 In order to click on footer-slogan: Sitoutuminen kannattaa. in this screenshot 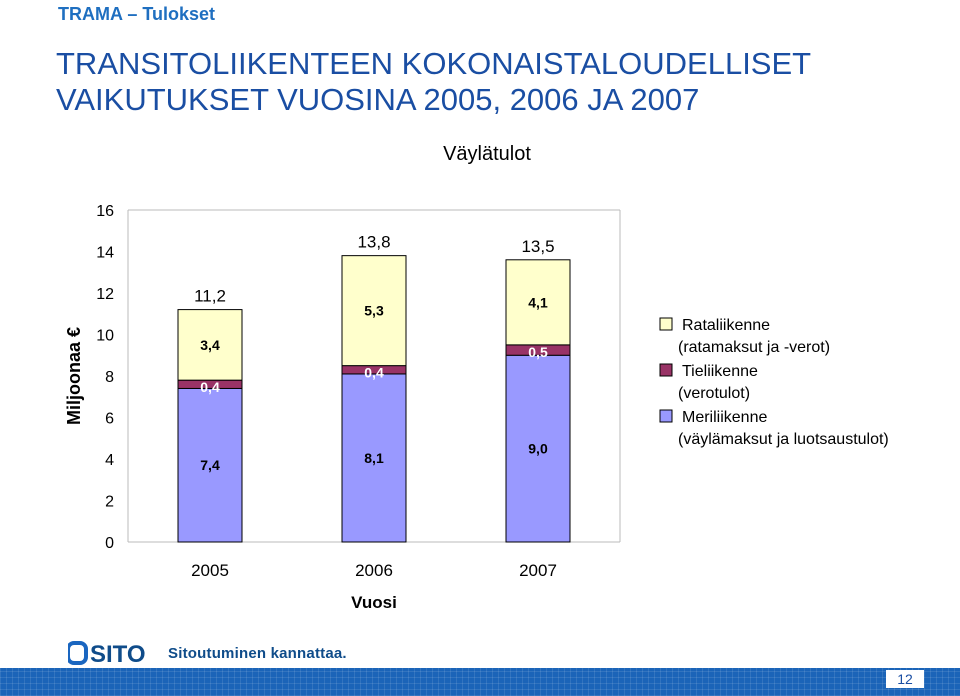, I will do `click(257, 653)`.